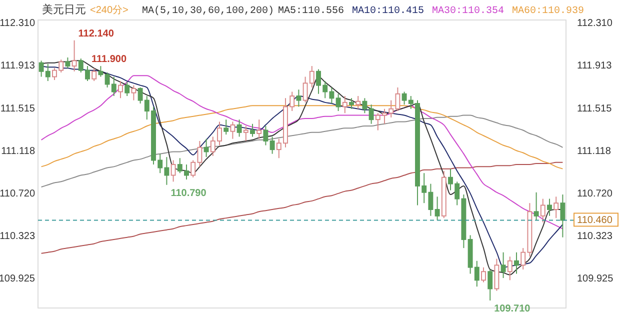  I want to click on y-tick-label: 111.118, so click(18, 151).